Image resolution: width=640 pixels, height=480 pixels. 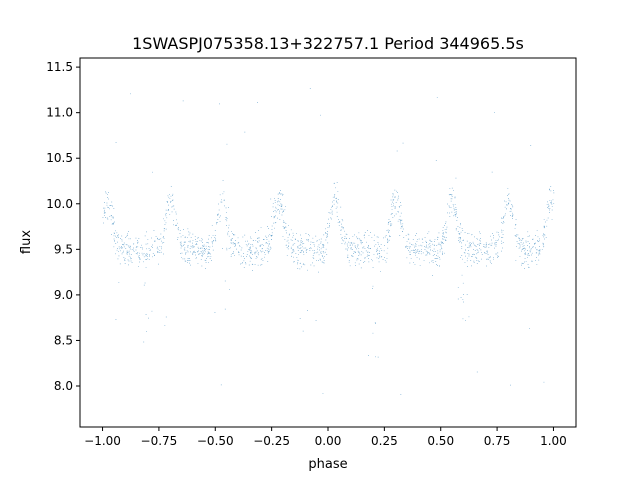 What do you see at coordinates (26, 242) in the screenshot?
I see `y-axis-label: flux` at bounding box center [26, 242].